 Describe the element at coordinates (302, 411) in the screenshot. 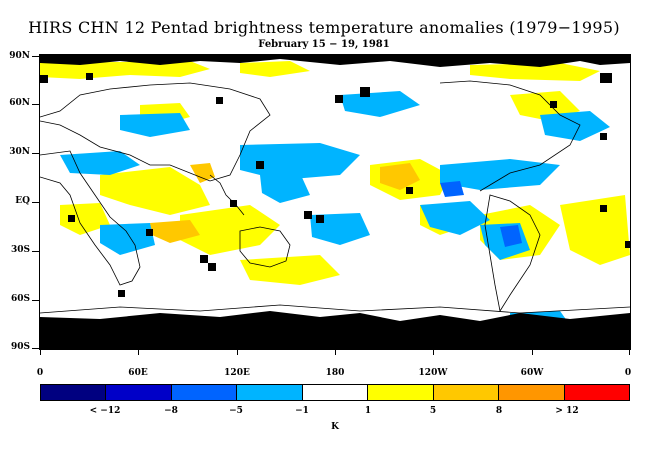

I see `legend-label: −1` at that location.